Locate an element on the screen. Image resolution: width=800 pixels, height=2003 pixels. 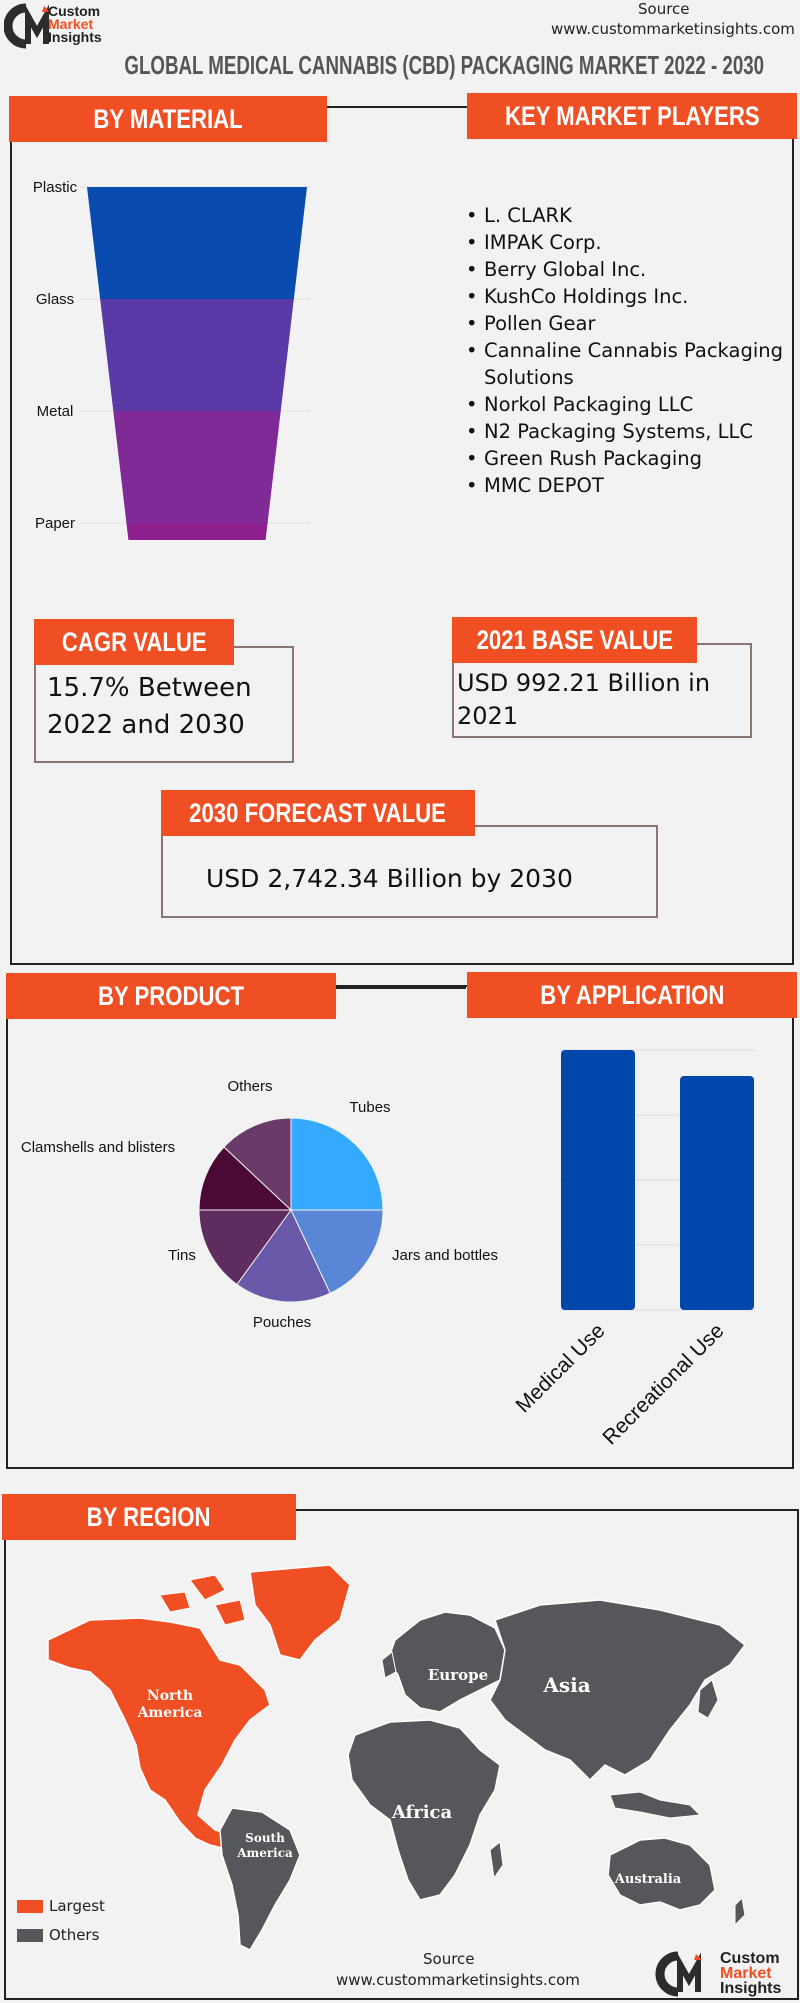
bar-medical-use is located at coordinates (598, 1180).